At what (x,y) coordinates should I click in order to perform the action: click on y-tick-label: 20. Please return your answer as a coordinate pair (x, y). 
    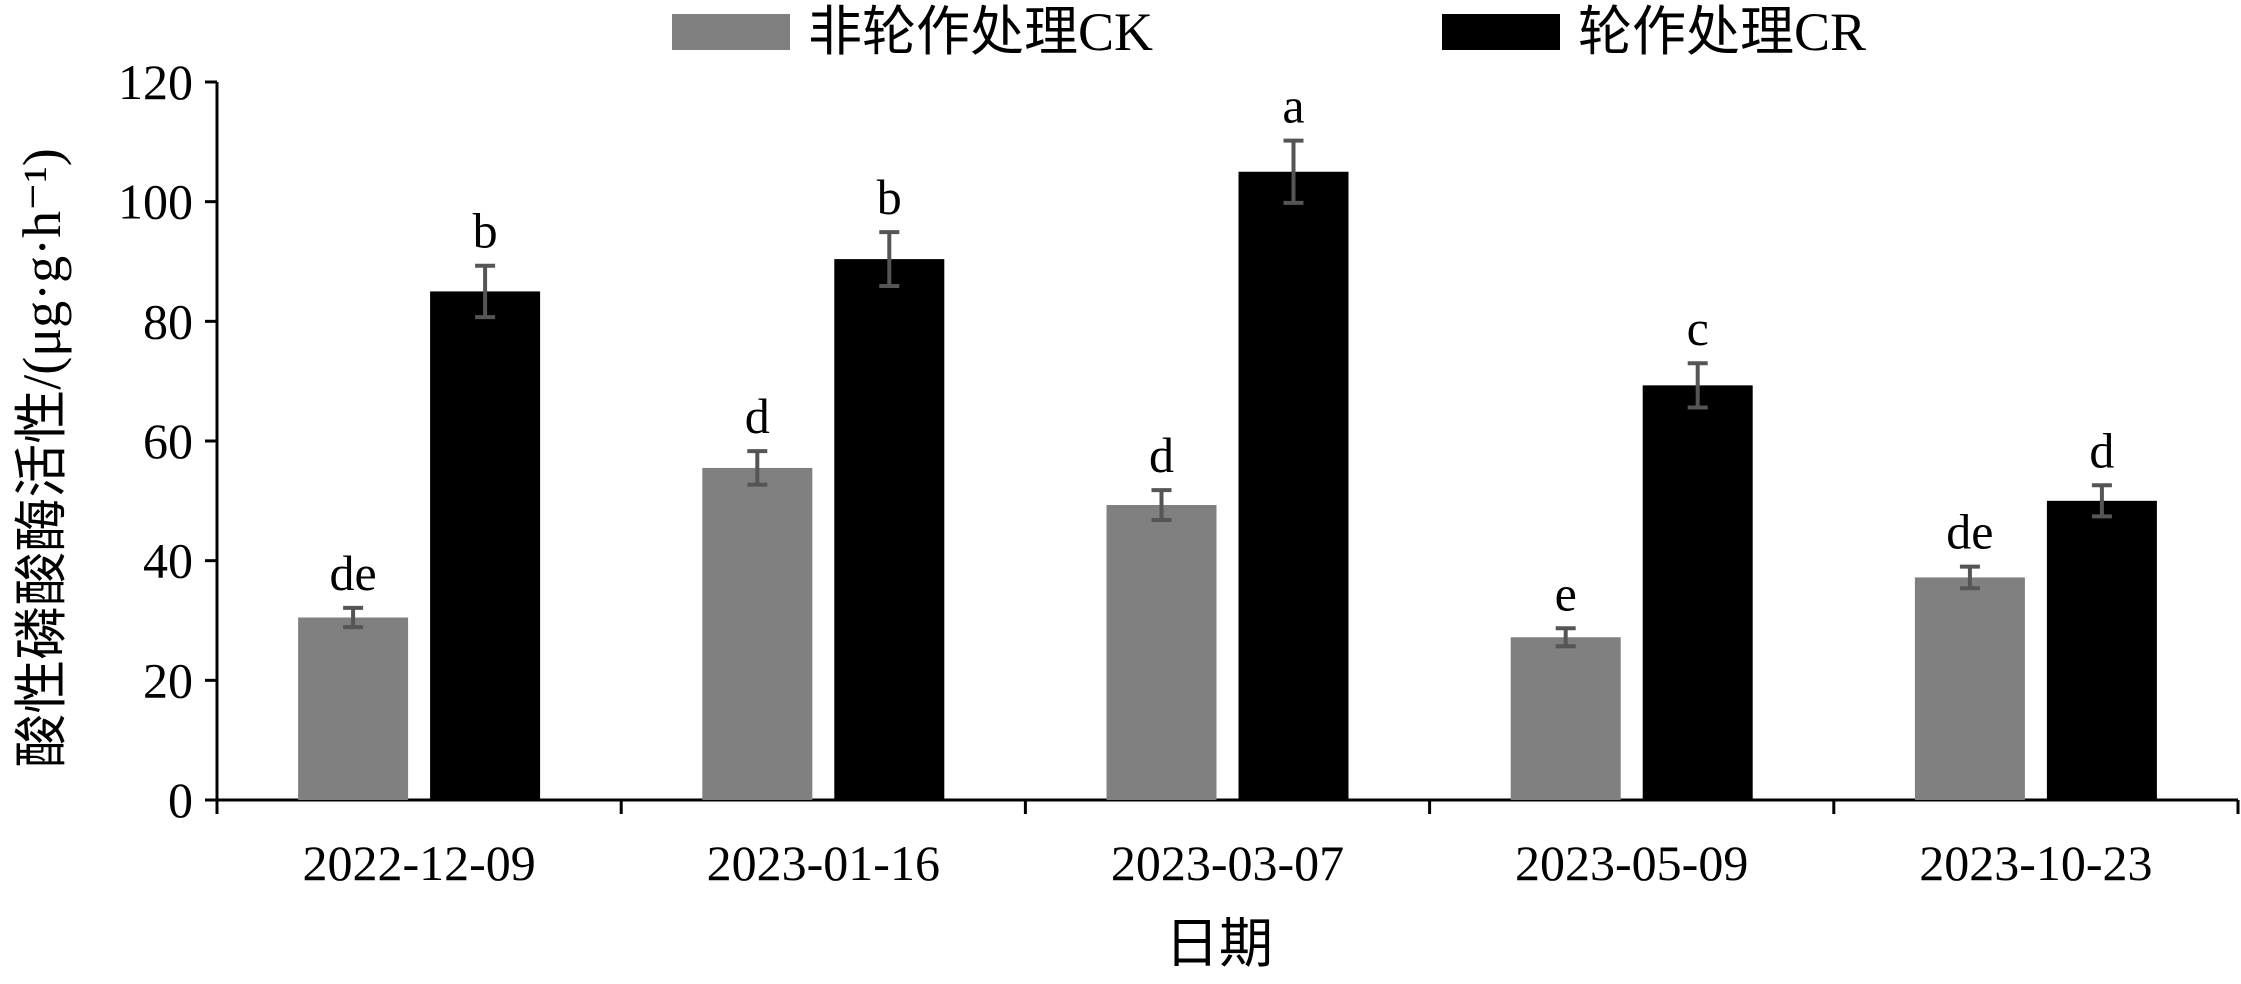
    Looking at the image, I should click on (168, 680).